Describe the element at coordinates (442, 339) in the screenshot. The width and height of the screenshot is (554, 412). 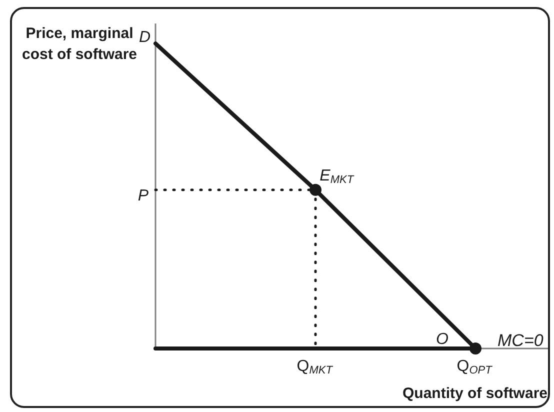
I see `annotation: O` at that location.